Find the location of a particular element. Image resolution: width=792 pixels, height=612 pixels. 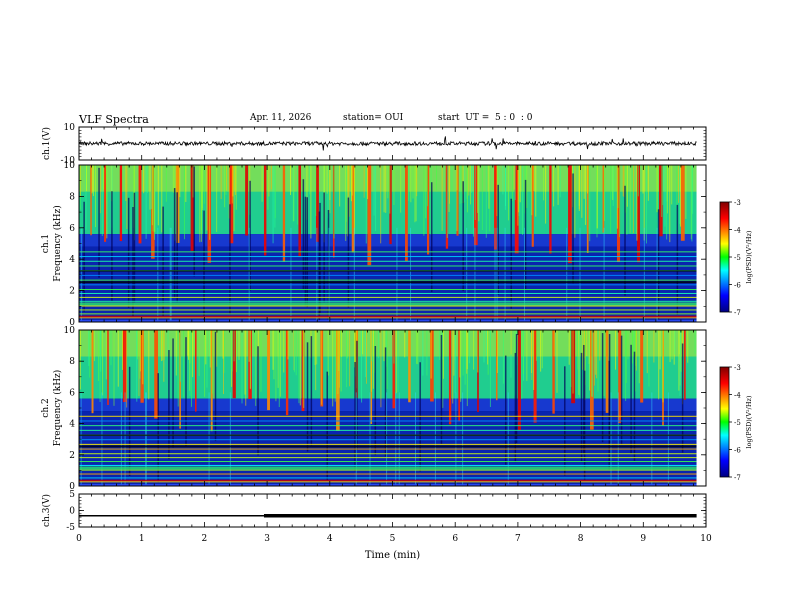

colorbar-1-gradient is located at coordinates (724, 257).